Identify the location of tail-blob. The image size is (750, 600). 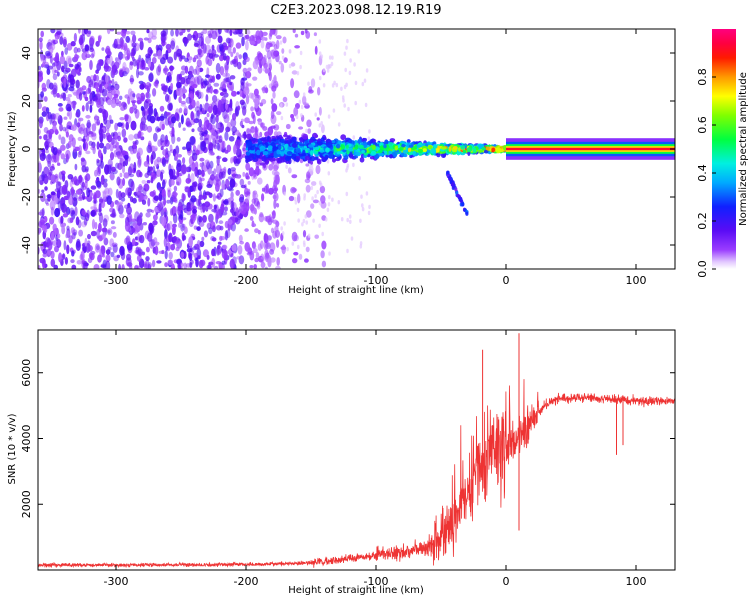
(461, 199).